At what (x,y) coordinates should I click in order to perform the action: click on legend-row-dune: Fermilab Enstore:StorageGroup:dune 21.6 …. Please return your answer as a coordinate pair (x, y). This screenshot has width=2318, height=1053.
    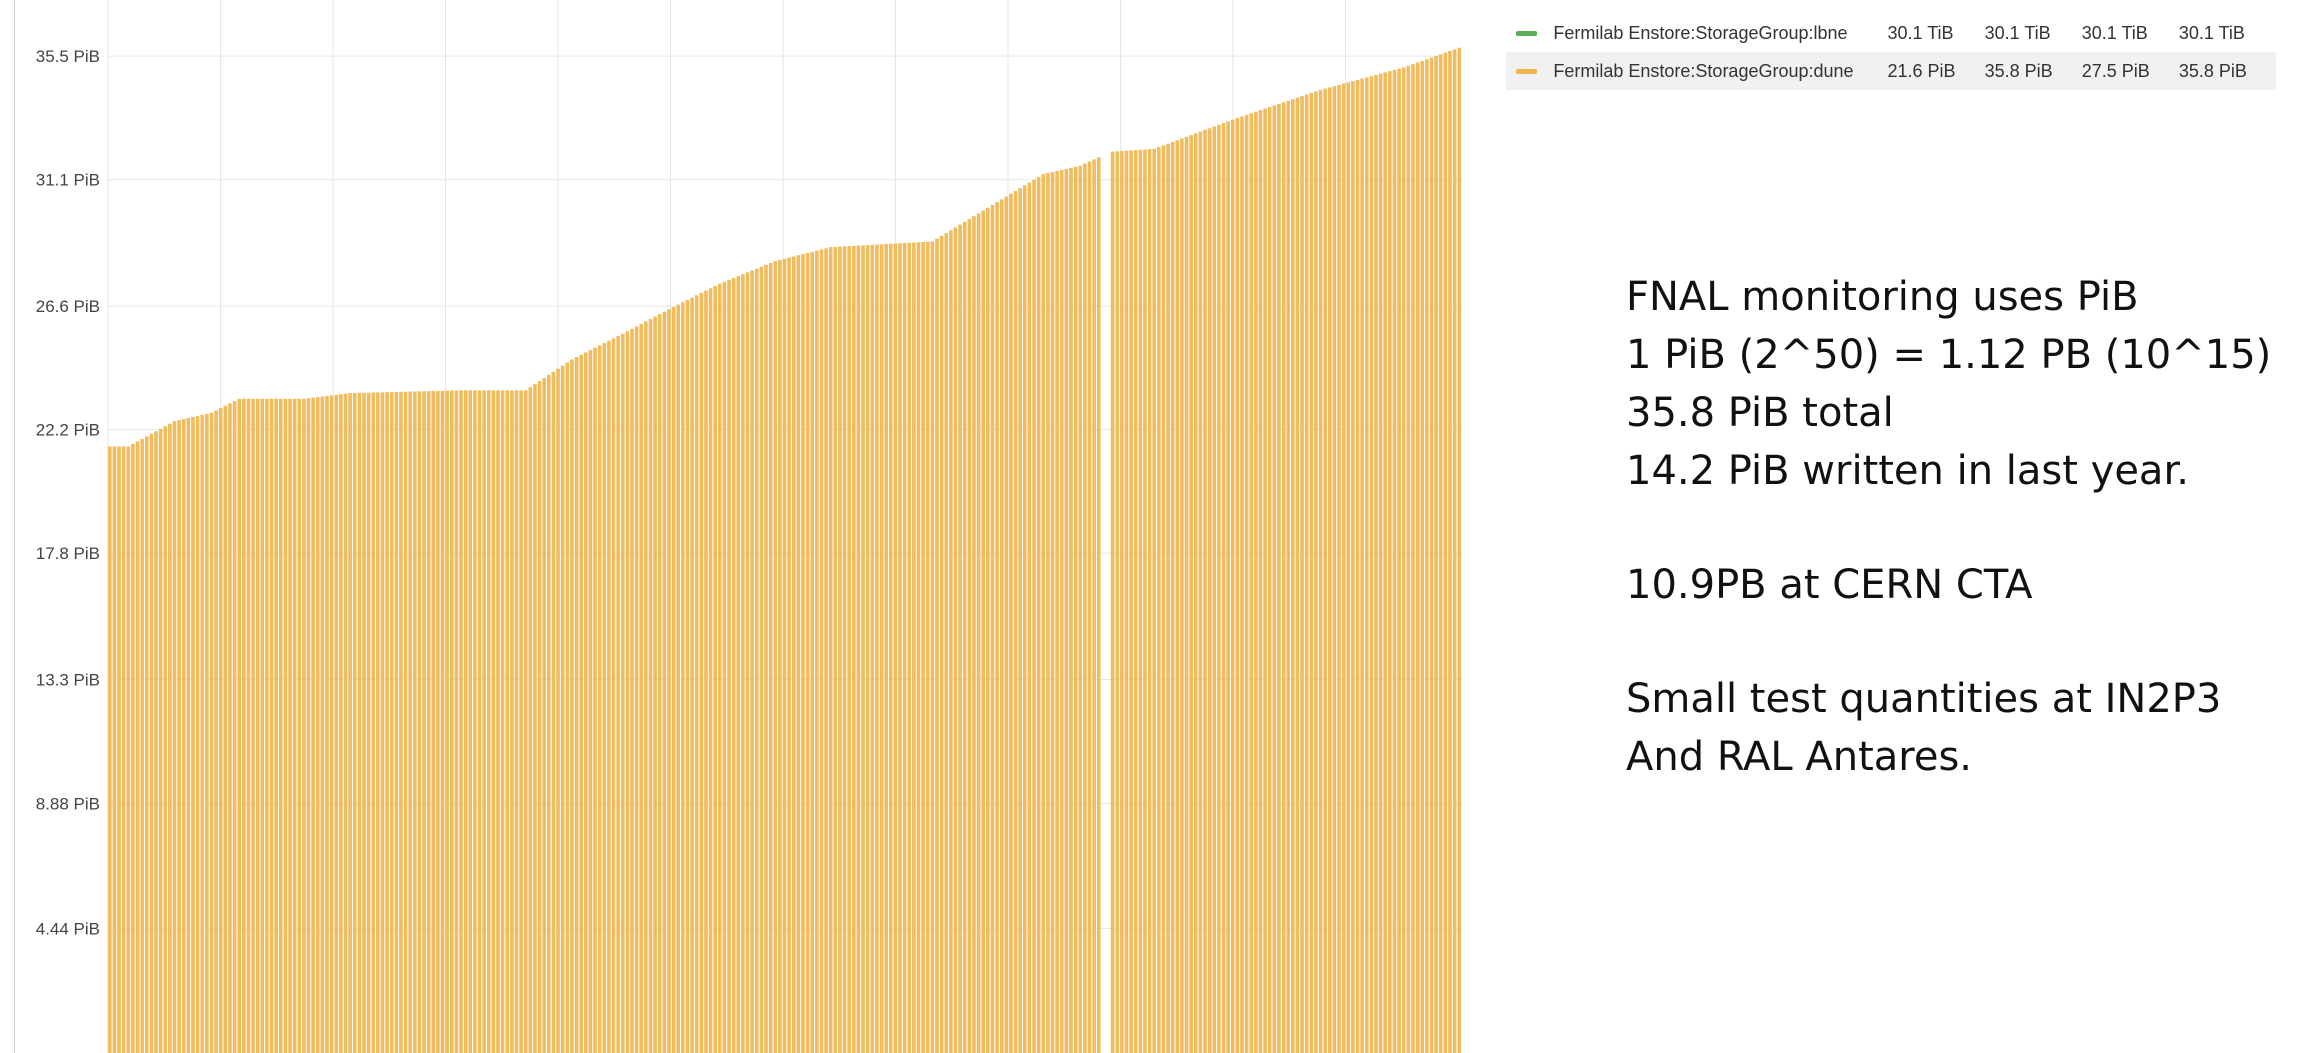
    Looking at the image, I should click on (1891, 71).